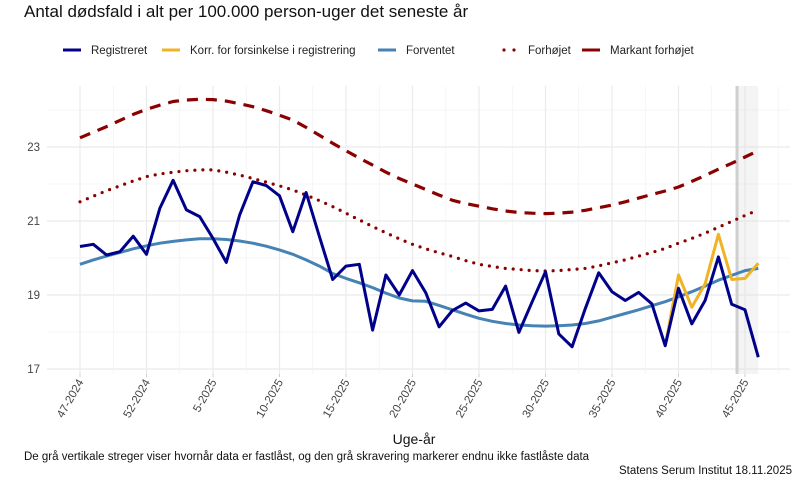  Describe the element at coordinates (603, 399) in the screenshot. I see `x-tick-label: 35-2025` at that location.